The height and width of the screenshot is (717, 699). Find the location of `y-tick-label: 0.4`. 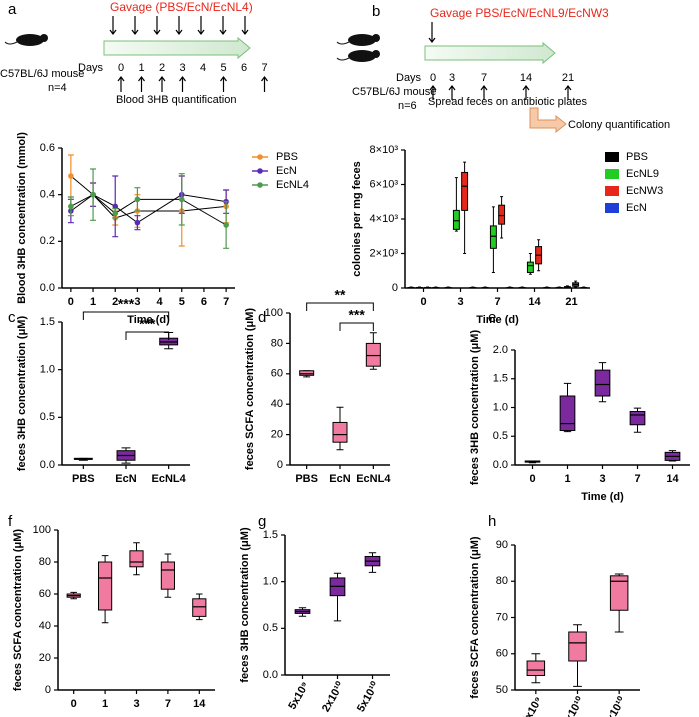

y-tick-label: 0.4 is located at coordinates (47, 195).